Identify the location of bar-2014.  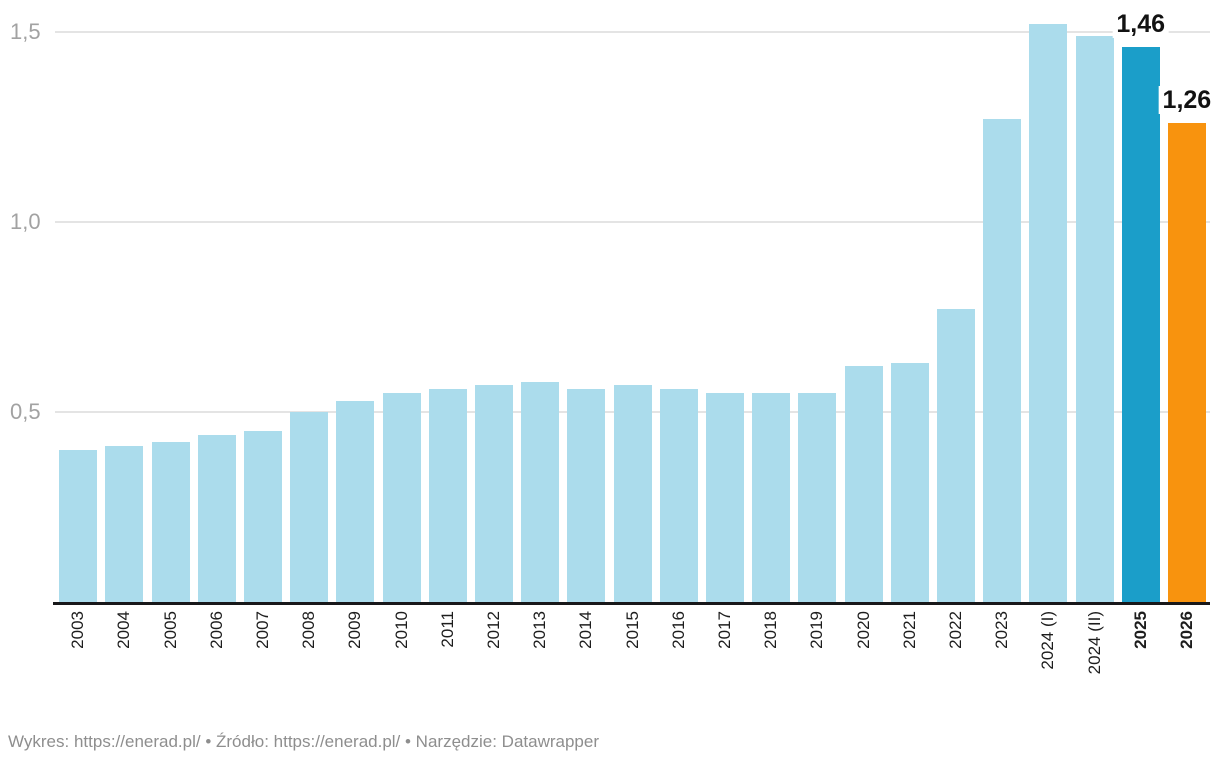
(586, 495).